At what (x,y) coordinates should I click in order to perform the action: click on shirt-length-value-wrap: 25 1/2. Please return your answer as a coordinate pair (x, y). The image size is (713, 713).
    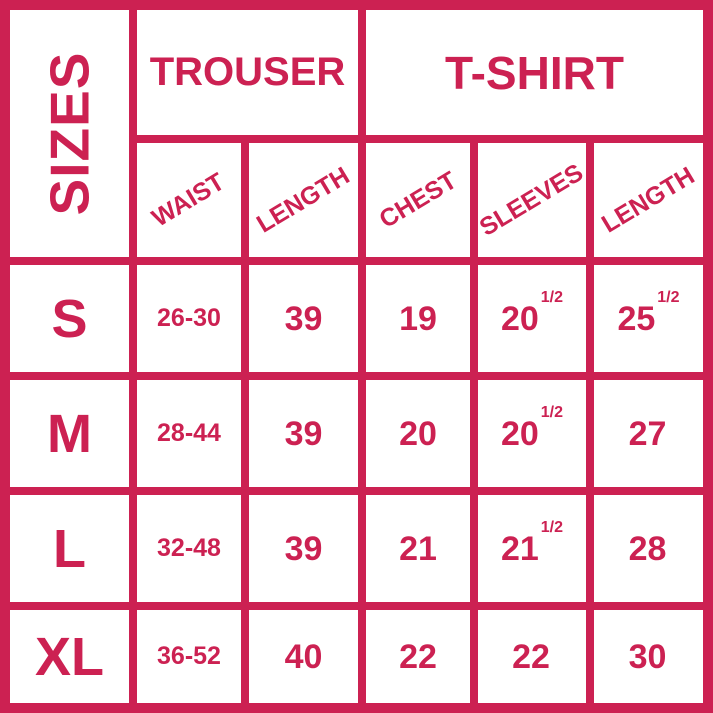
    Looking at the image, I should click on (648, 313).